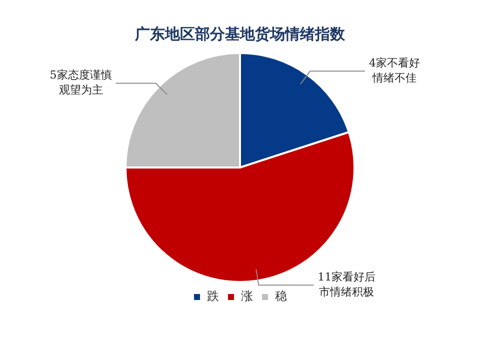  I want to click on data-label: 4家不看好情绪不佳, so click(394, 70).